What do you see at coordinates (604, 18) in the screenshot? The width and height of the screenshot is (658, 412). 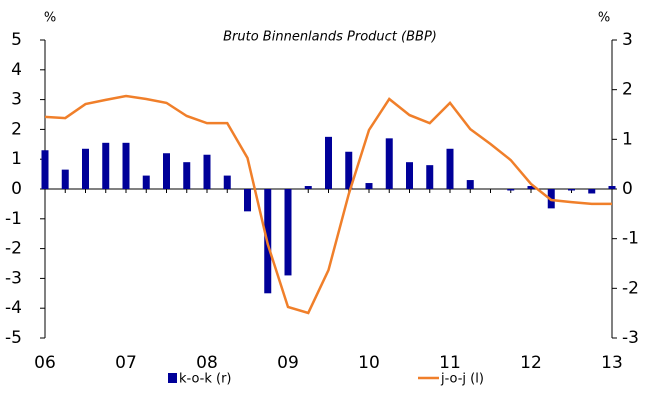 I see `y2-unit: %` at bounding box center [604, 18].